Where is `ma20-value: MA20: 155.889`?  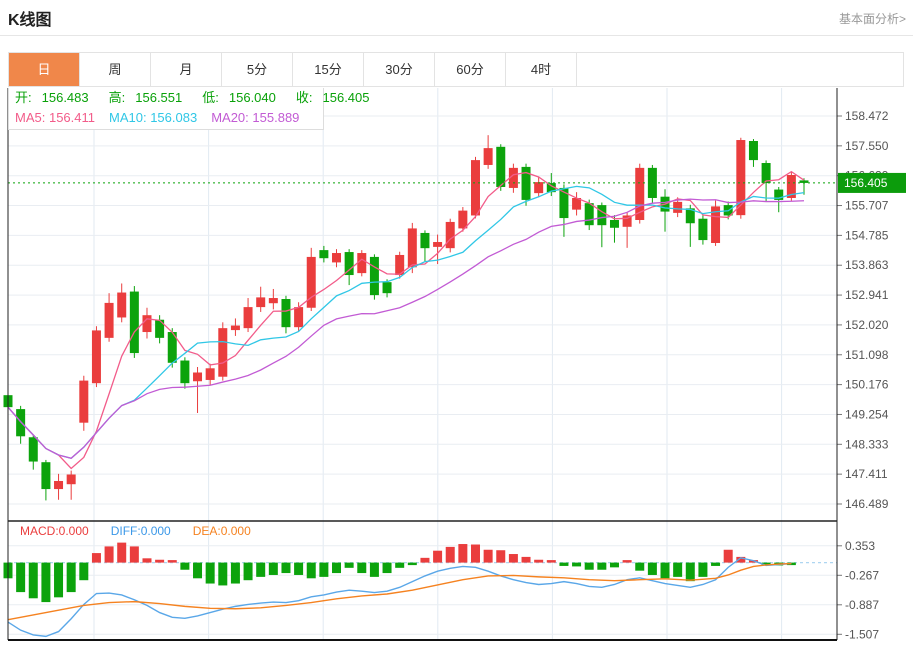 ma20-value: MA20: 155.889 is located at coordinates (255, 117).